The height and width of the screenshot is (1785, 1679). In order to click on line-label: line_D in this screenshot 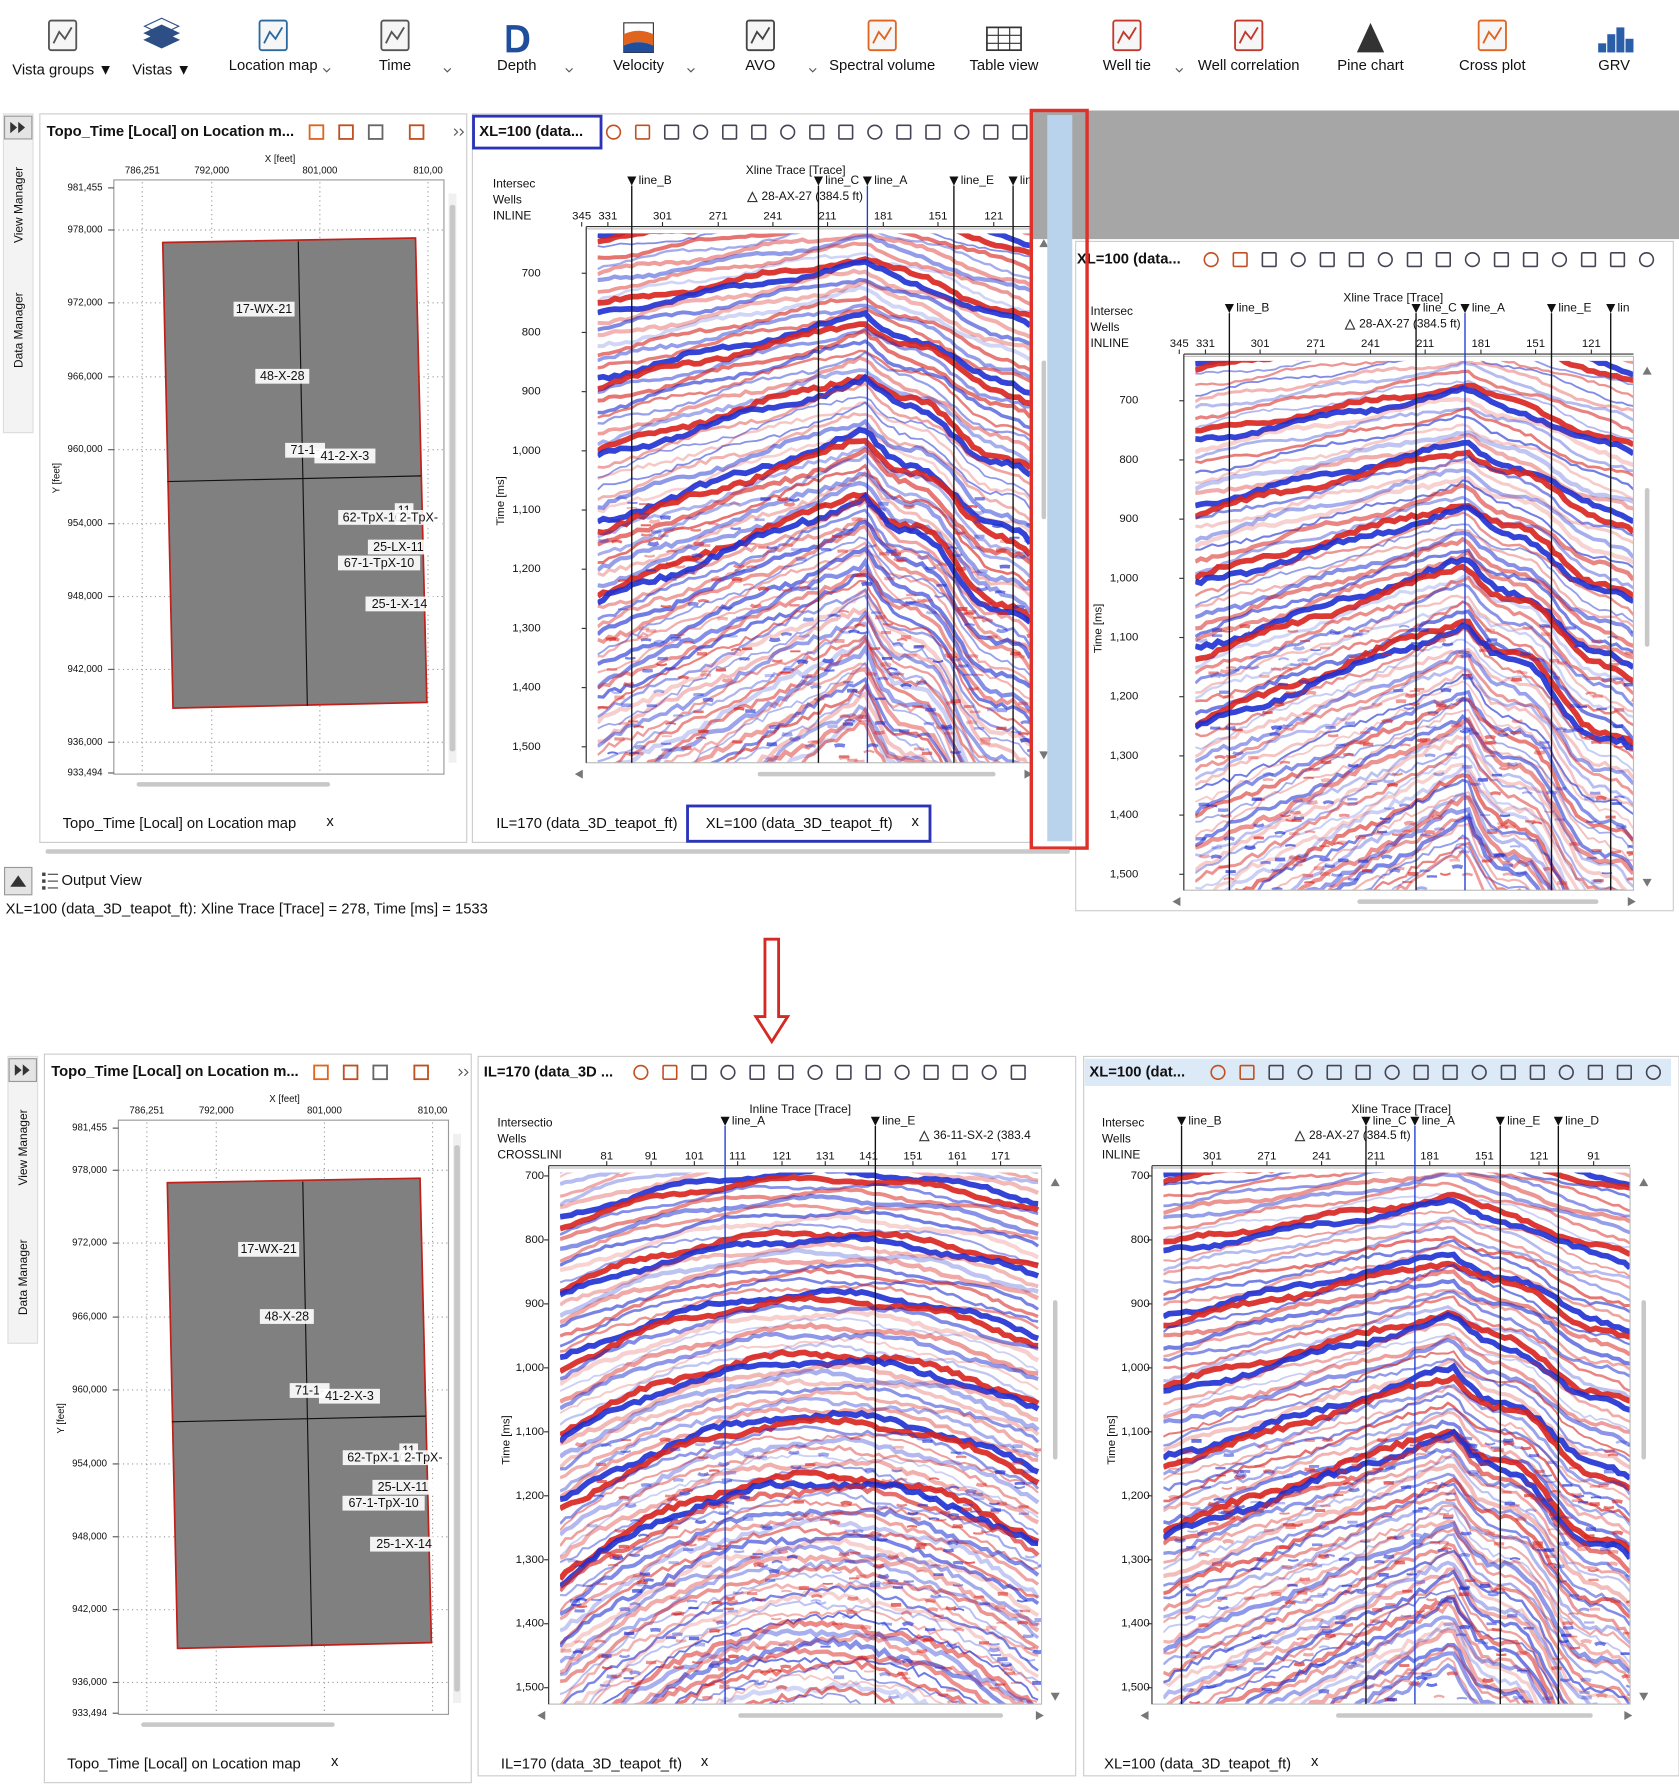, I will do `click(1582, 1120)`.